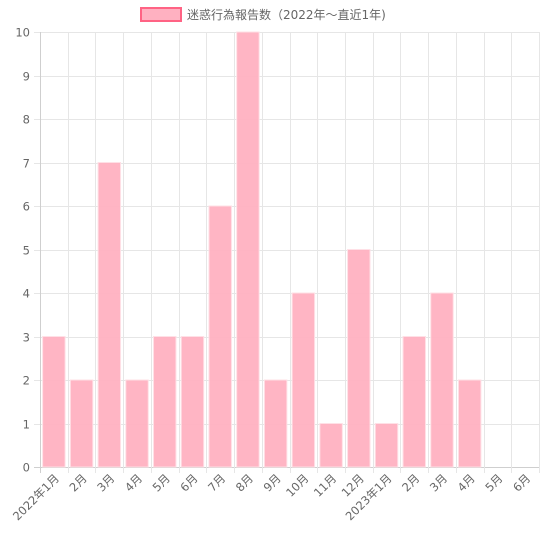  What do you see at coordinates (297, 485) in the screenshot?
I see `x-tick-label: 10月` at bounding box center [297, 485].